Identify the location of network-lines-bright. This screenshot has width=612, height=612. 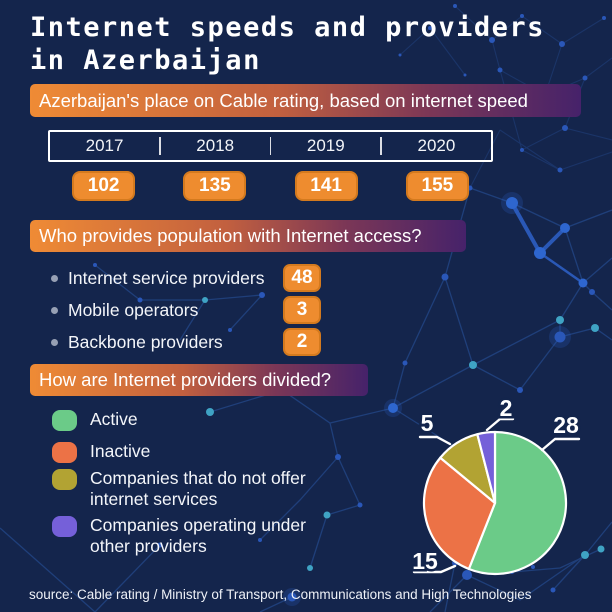
(547, 243).